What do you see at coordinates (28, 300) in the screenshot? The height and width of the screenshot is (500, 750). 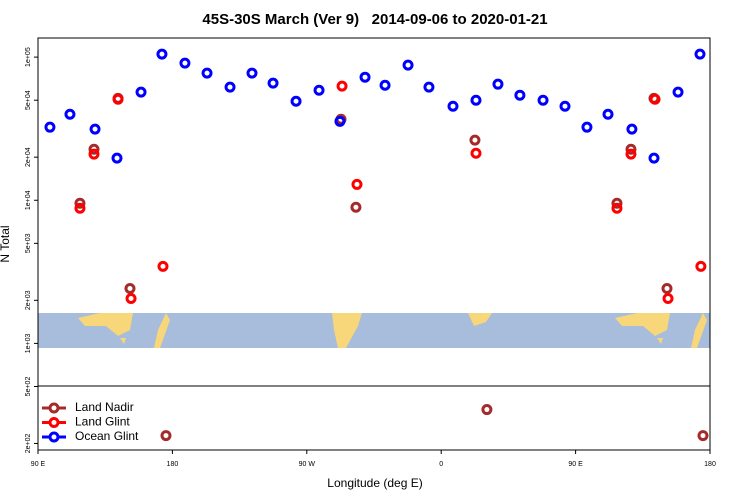 I see `y-tick-label: 2e+03` at bounding box center [28, 300].